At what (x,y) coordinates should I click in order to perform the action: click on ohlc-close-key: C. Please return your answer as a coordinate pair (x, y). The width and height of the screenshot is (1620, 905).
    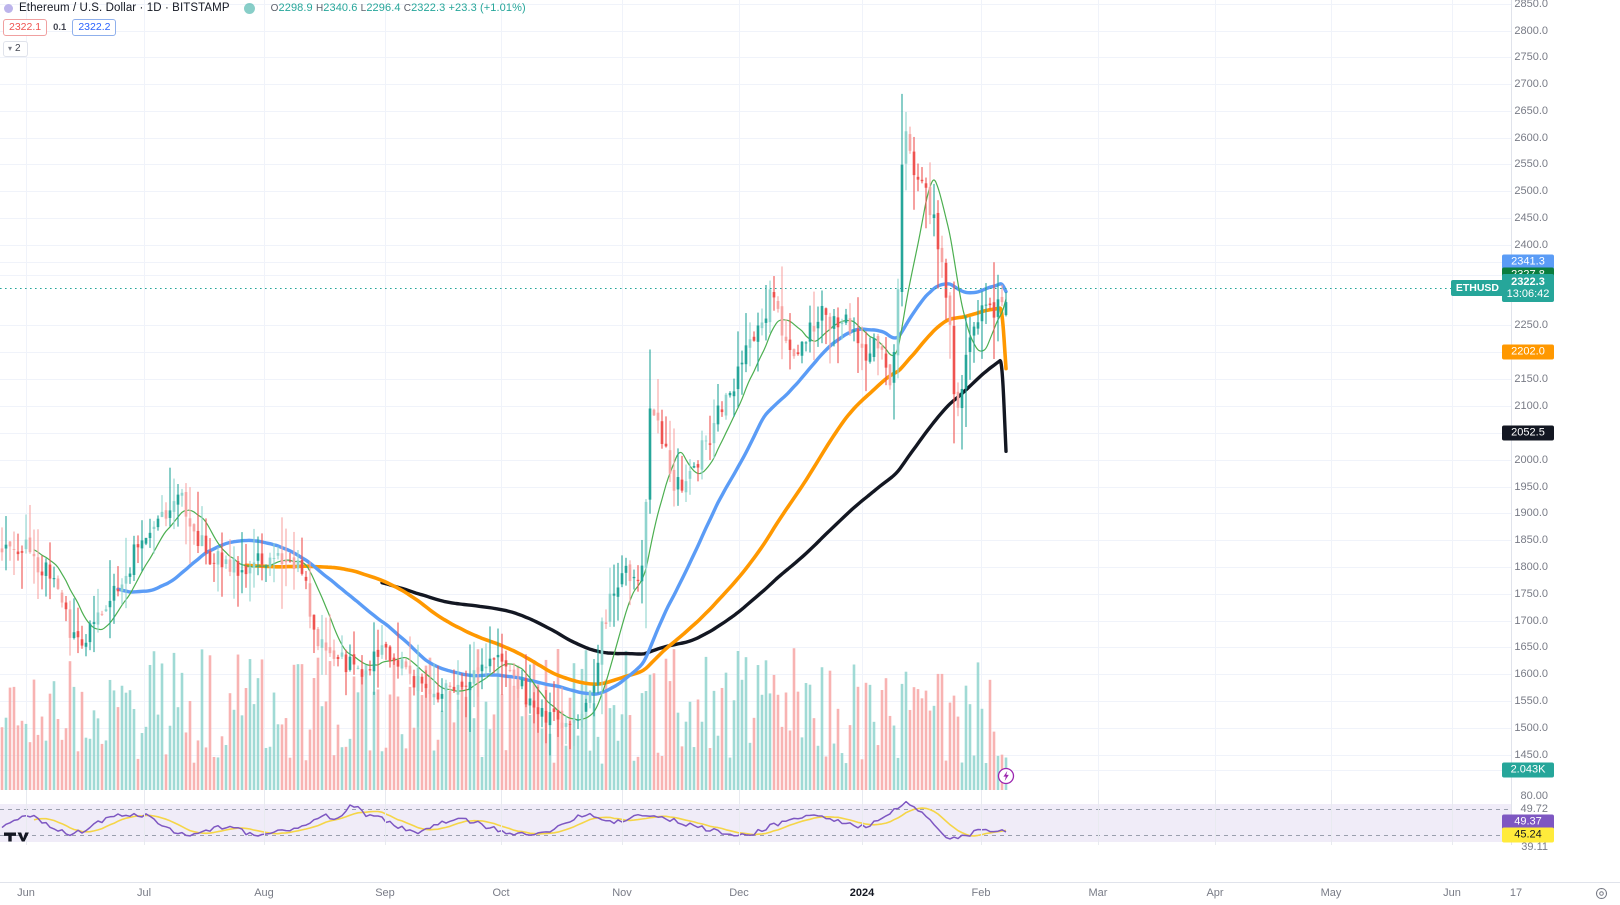
    Looking at the image, I should click on (407, 8).